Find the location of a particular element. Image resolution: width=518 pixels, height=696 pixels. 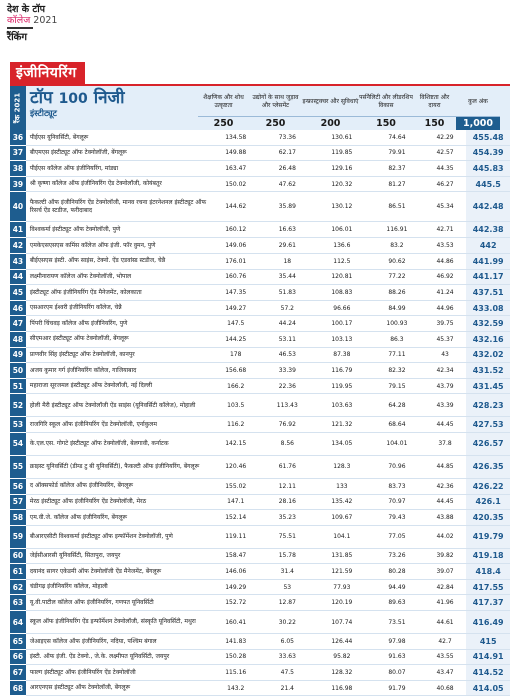

distinctiveness-score: 46.92 is located at coordinates (445, 277).